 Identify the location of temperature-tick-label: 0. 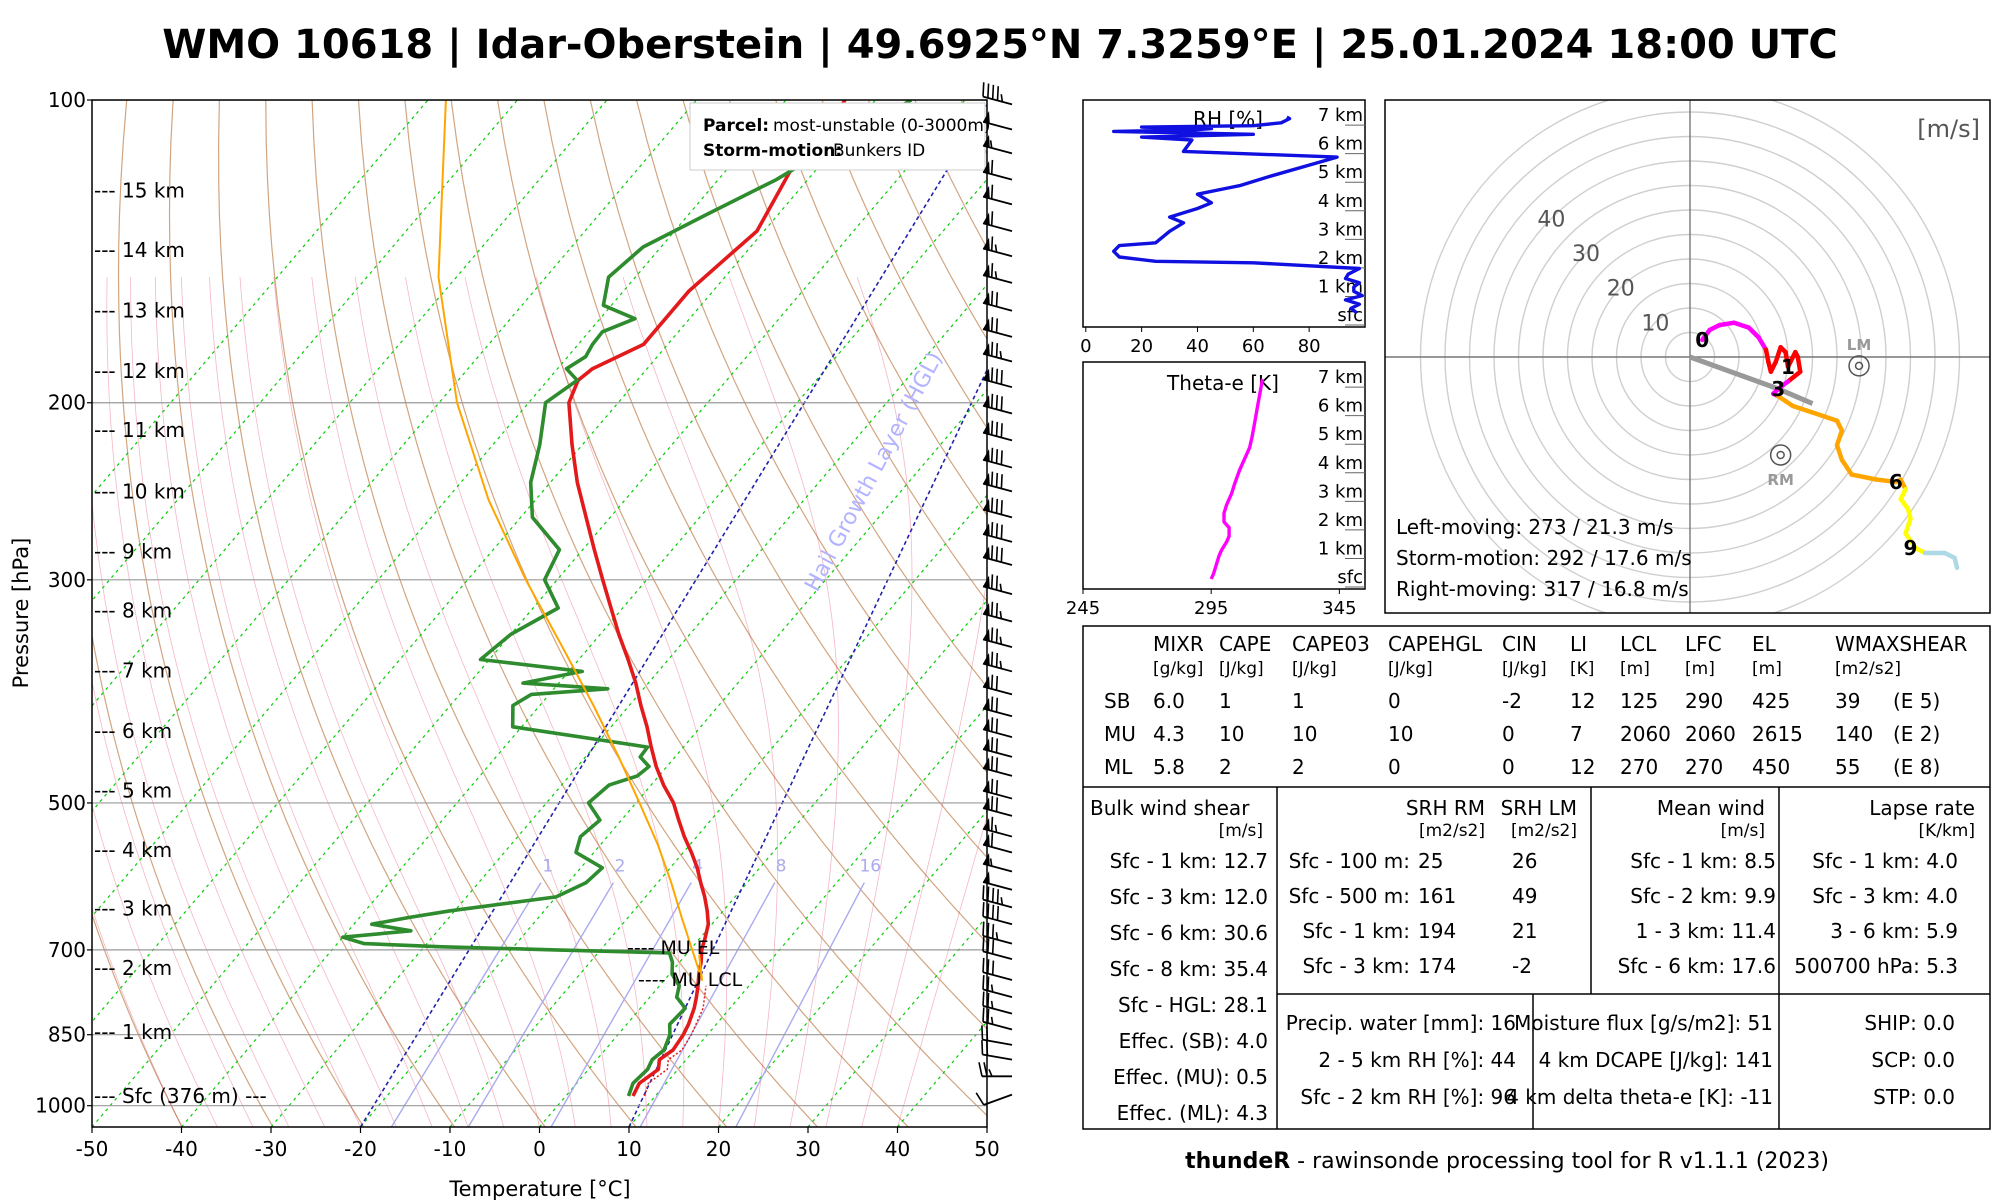
(539, 1149).